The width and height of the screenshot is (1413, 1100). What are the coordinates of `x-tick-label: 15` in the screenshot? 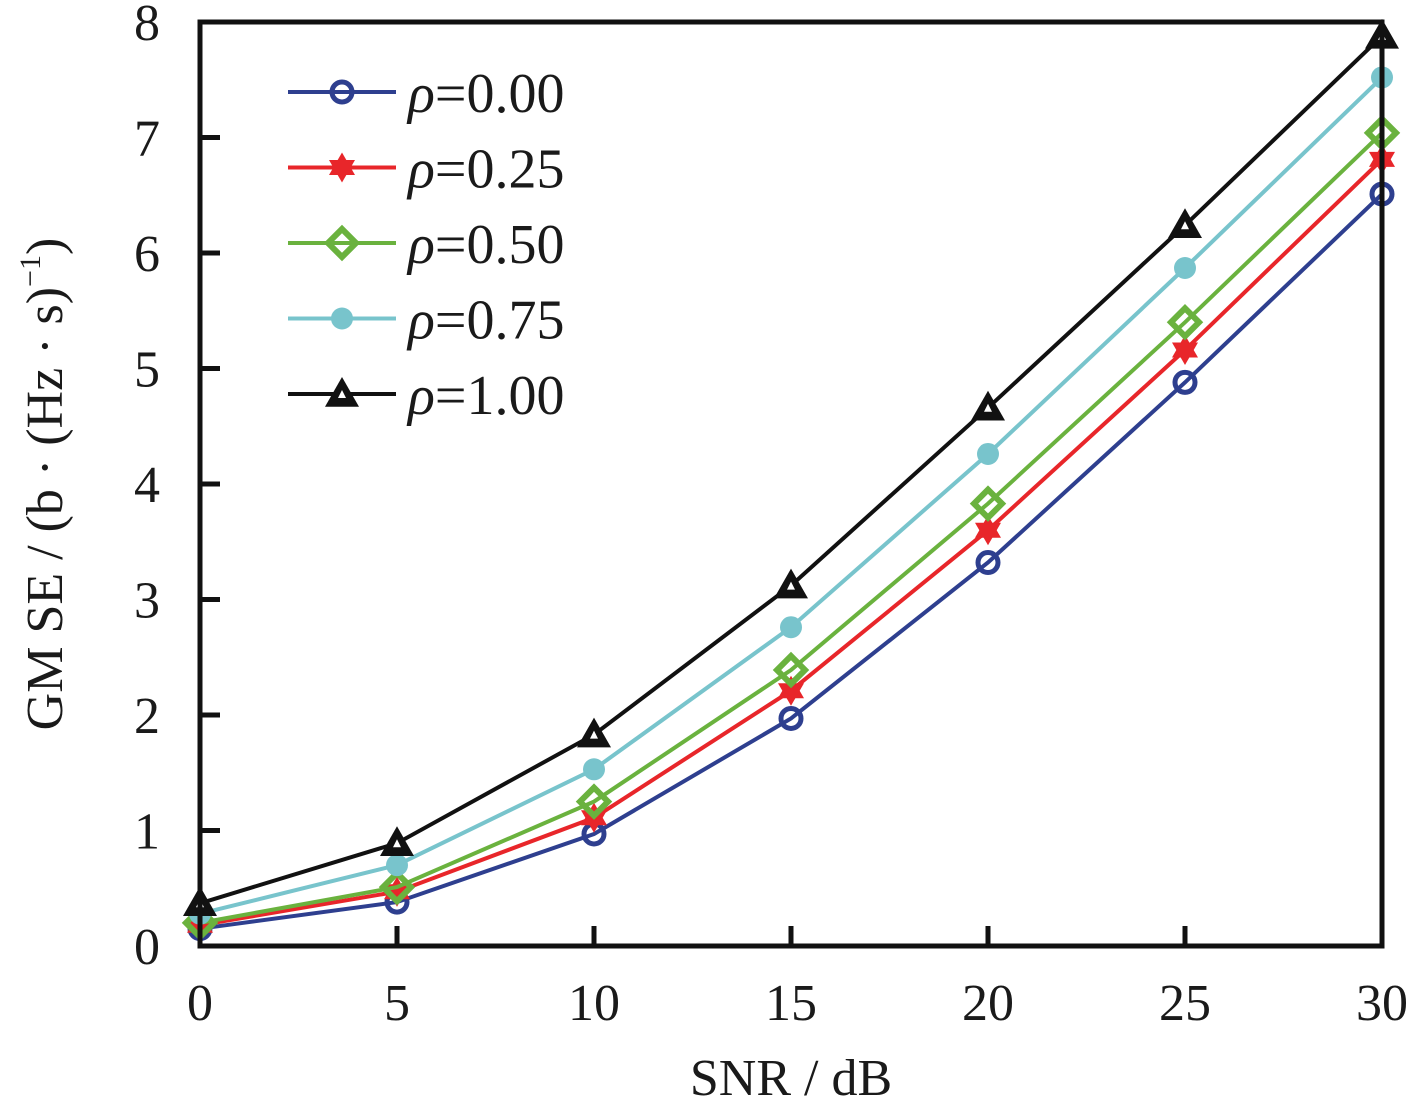 It's located at (791, 1003).